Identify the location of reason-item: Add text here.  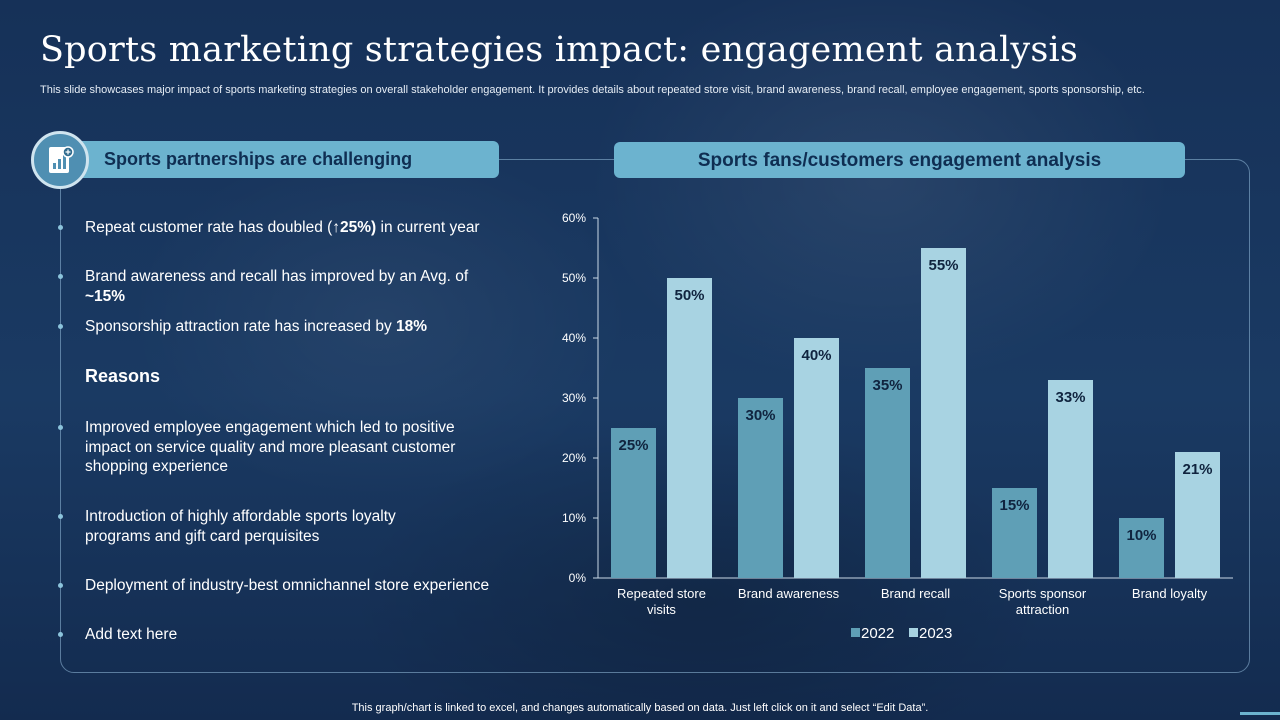
(281, 635).